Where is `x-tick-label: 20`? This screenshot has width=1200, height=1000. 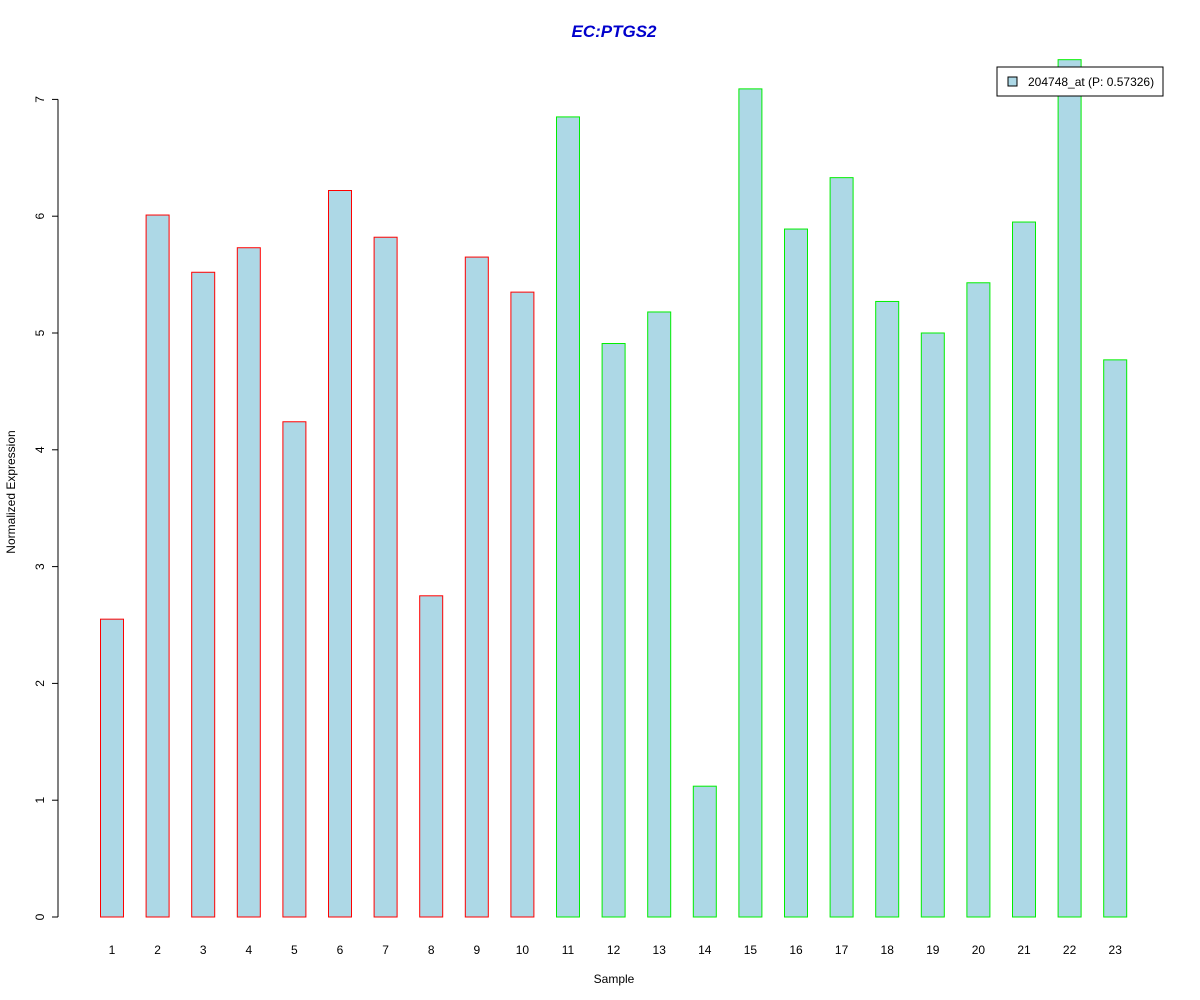 x-tick-label: 20 is located at coordinates (979, 950).